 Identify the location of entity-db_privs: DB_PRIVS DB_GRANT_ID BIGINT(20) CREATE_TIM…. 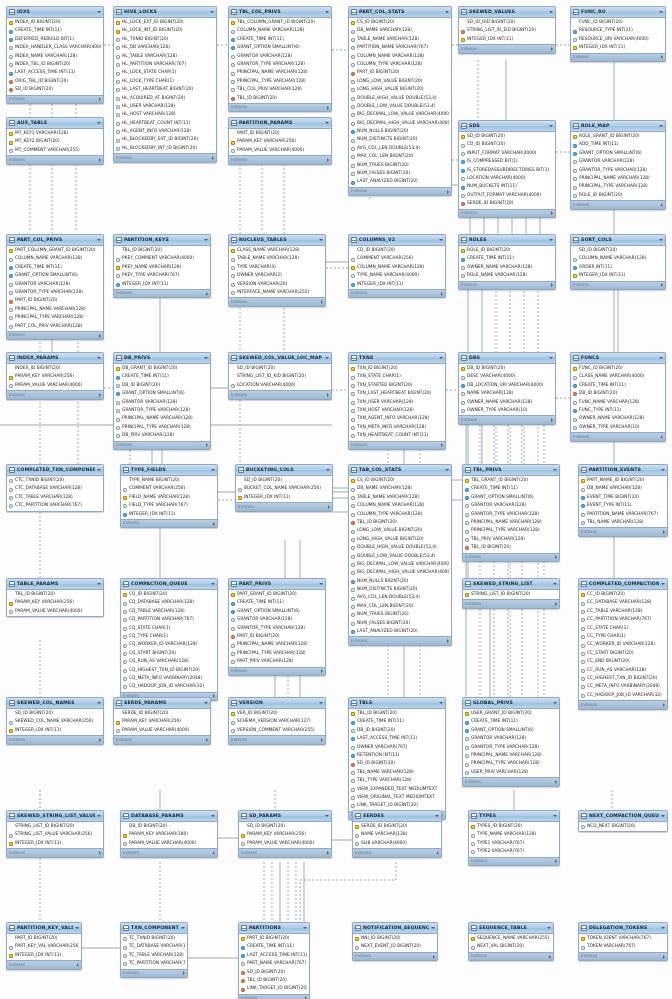
(162, 401).